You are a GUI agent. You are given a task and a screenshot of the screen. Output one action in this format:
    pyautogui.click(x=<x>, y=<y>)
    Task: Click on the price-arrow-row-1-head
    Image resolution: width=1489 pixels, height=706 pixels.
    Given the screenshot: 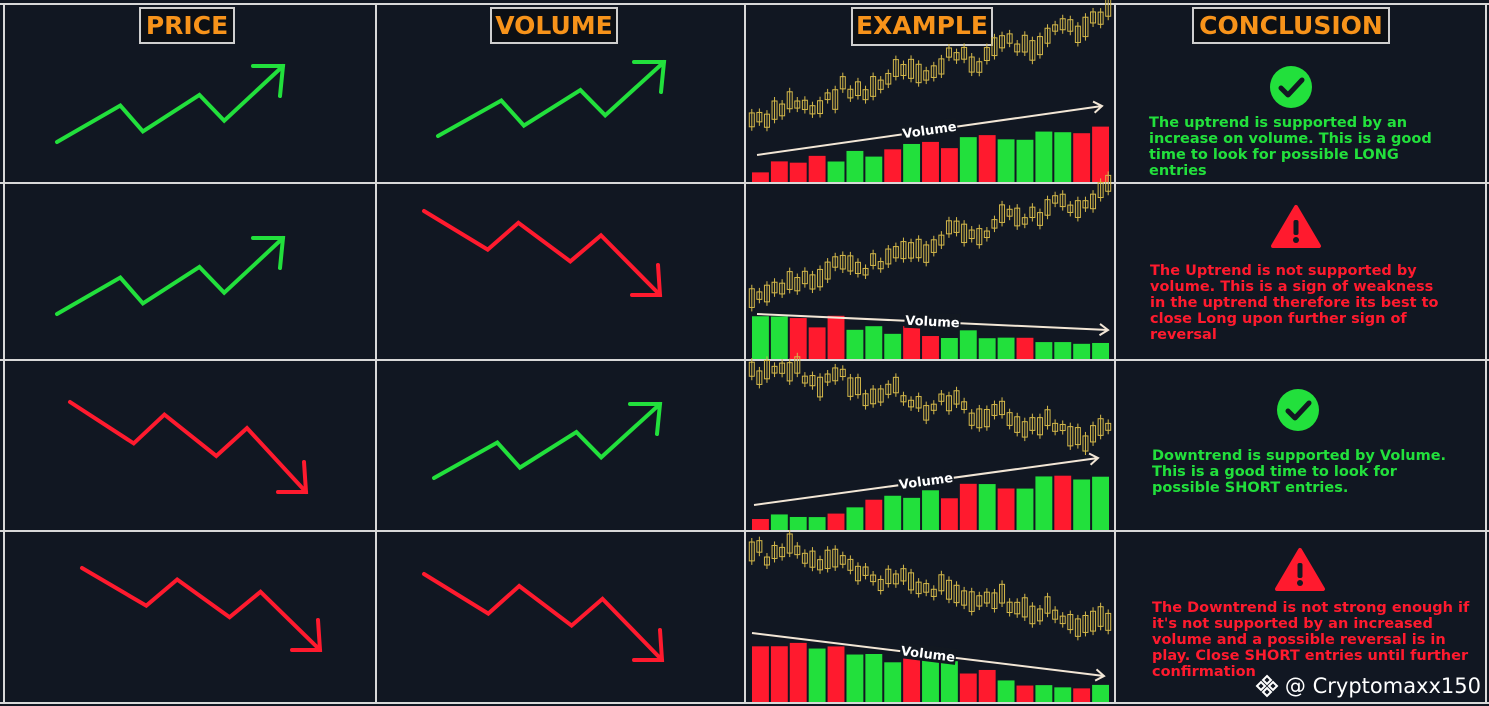 What is the action you would take?
    pyautogui.click(x=268, y=81)
    